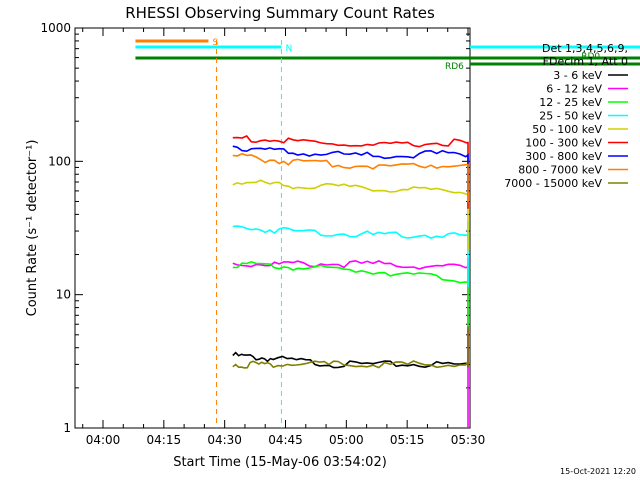  I want to click on state-bar-label: RD6, so click(454, 67).